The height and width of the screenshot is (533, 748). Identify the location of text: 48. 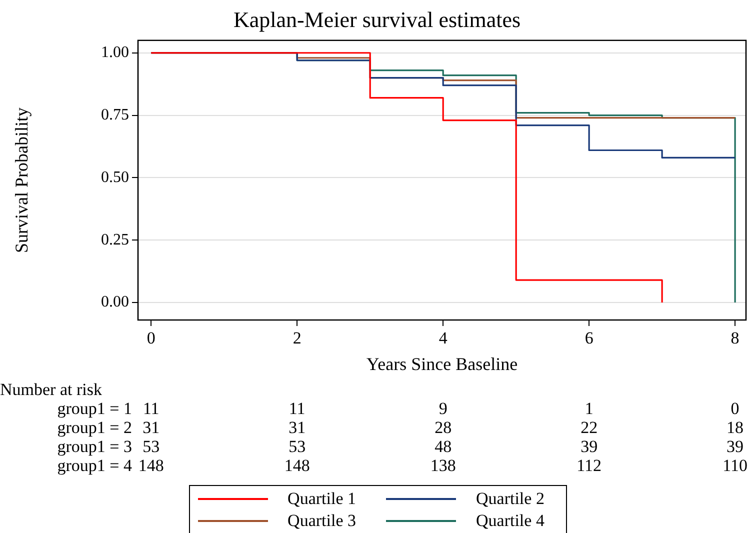
(443, 446).